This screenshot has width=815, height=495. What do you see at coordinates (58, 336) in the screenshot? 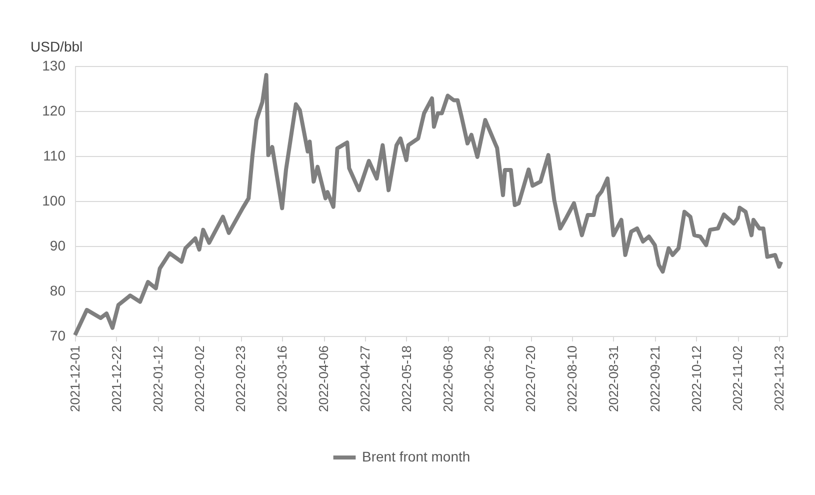
I see `y-tick-label: 70` at bounding box center [58, 336].